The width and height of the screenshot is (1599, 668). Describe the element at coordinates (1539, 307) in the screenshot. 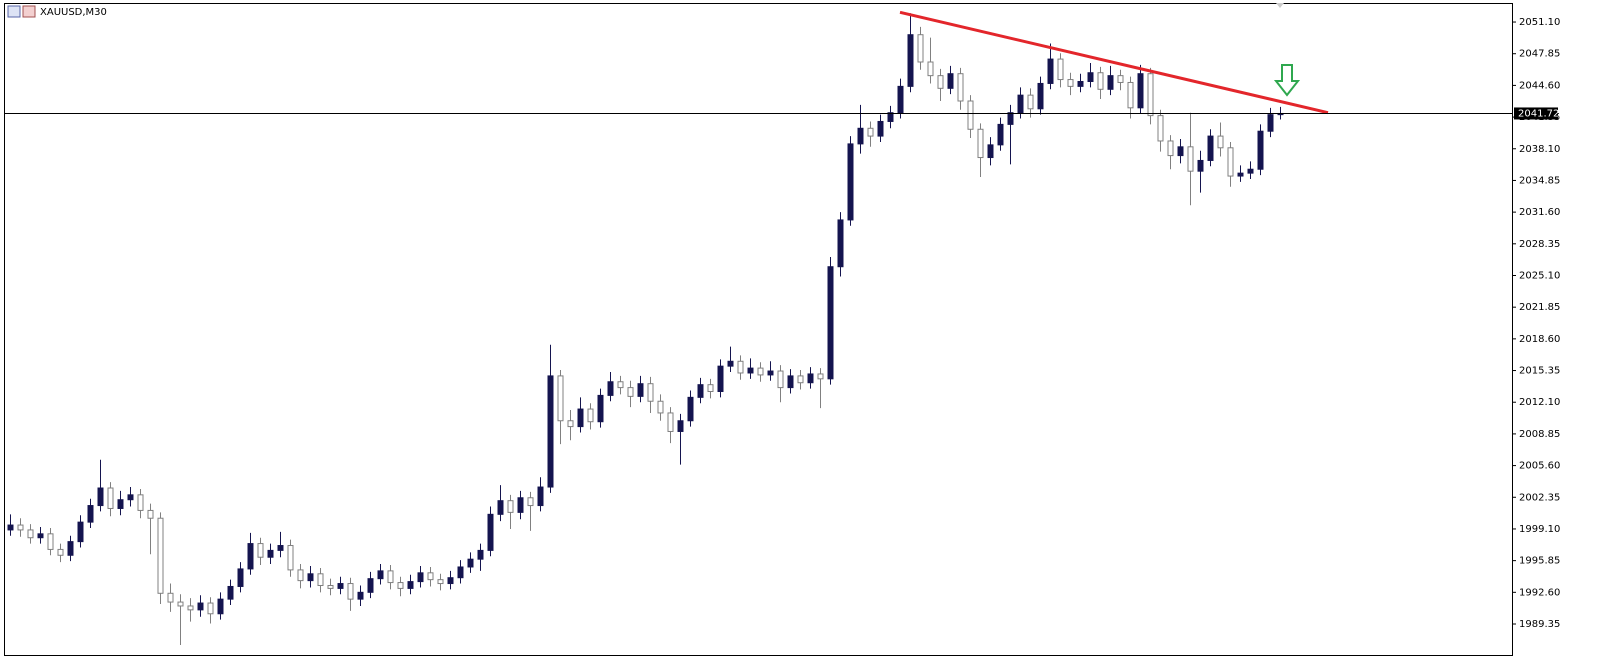

I see `y-tick-label: 2021.85` at that location.